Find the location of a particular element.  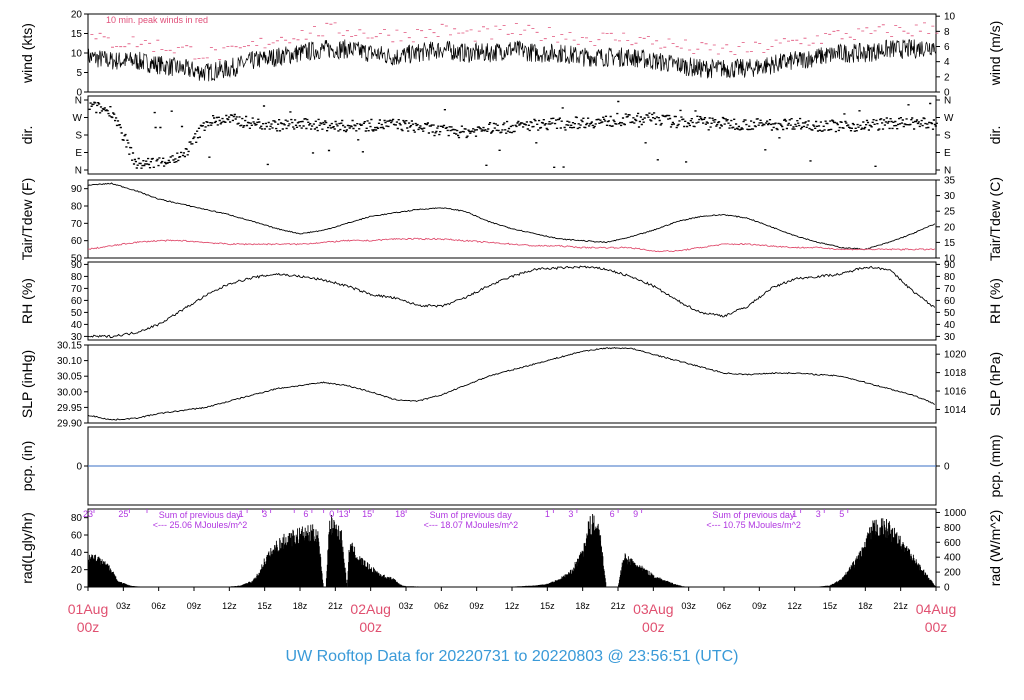

time-date-label: 02Aug is located at coordinates (370, 609).